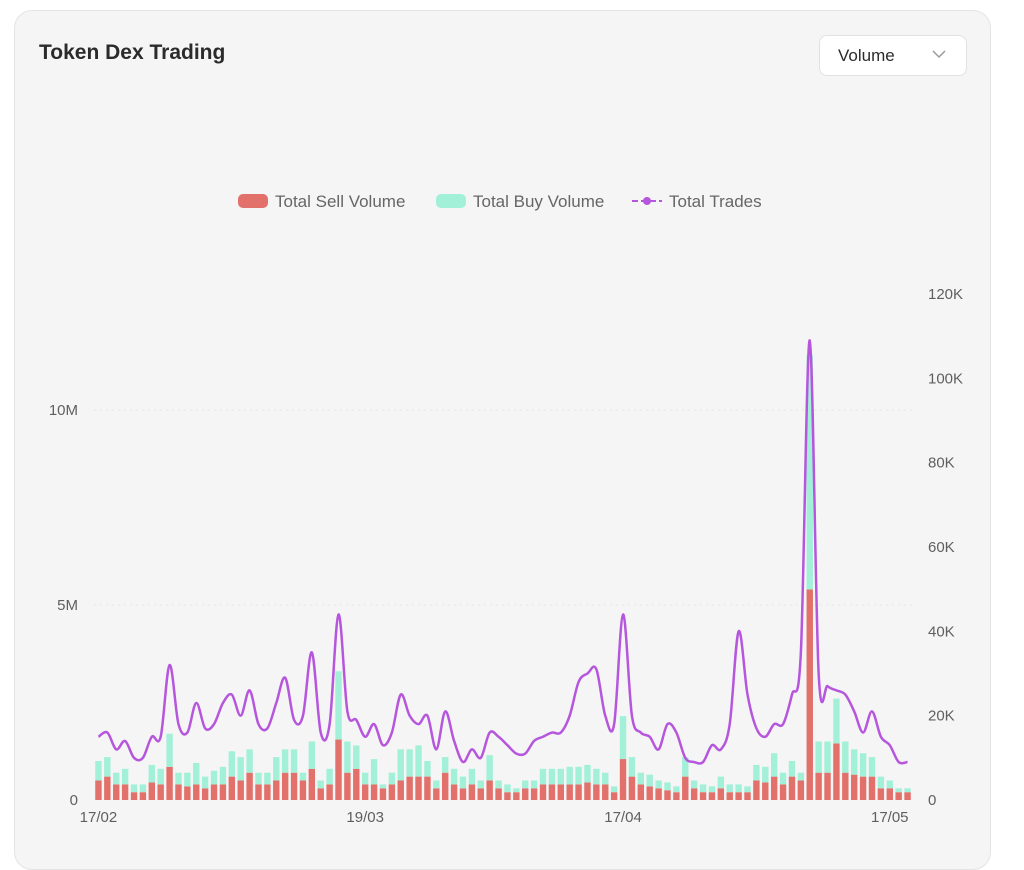 Image resolution: width=1024 pixels, height=870 pixels. I want to click on legend-item: Total Trades, so click(697, 201).